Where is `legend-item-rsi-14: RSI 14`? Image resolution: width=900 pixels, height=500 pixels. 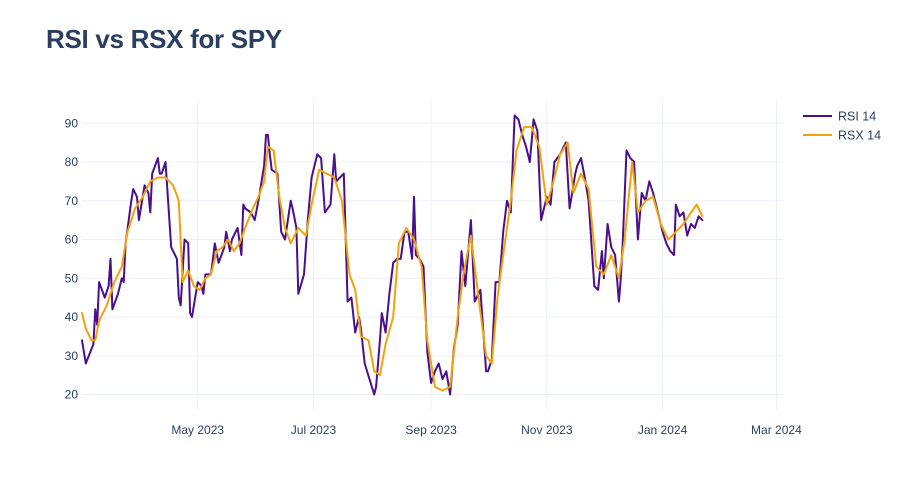
legend-item-rsi-14: RSI 14 is located at coordinates (839, 117).